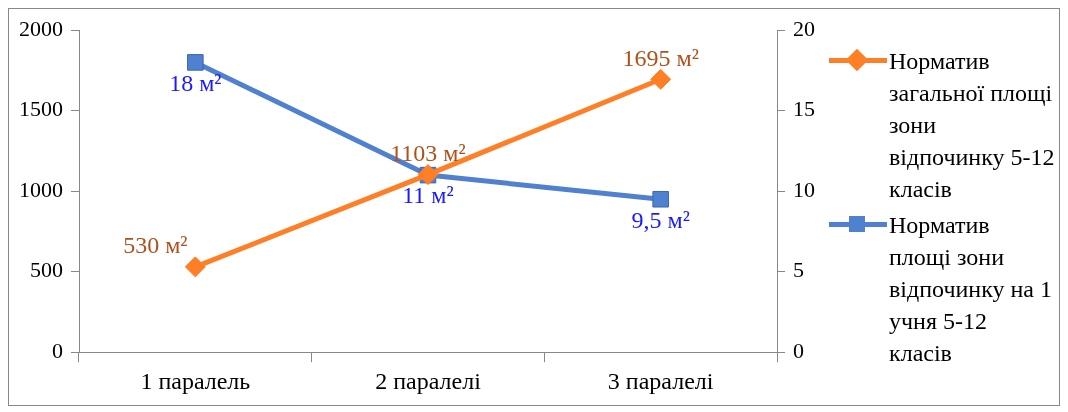 This screenshot has height=412, width=1068. What do you see at coordinates (428, 380) in the screenshot?
I see `x-tick-label: 2 паралелі` at bounding box center [428, 380].